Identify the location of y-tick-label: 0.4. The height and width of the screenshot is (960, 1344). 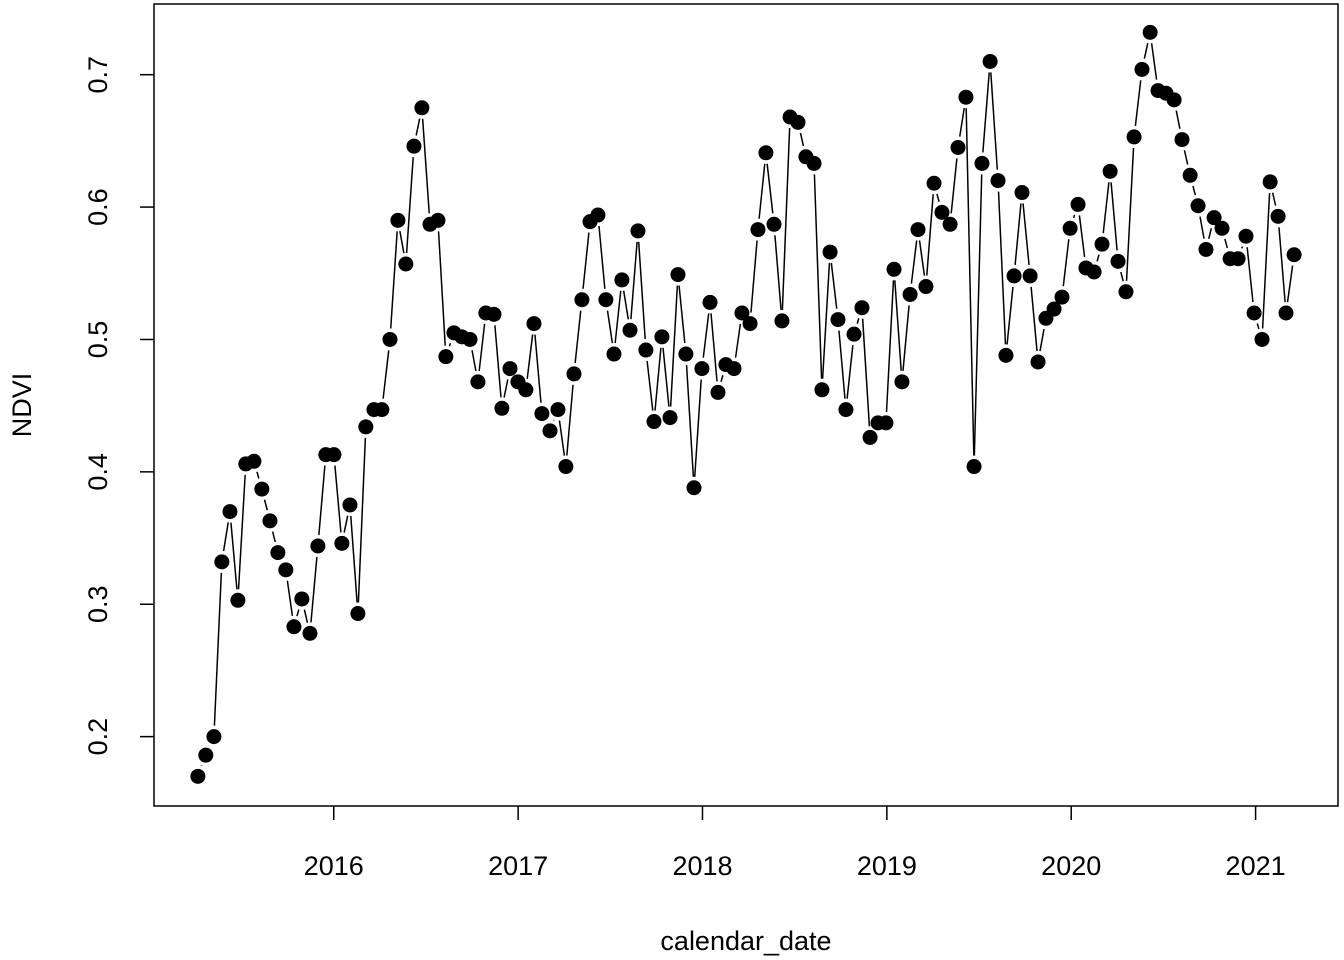
(98, 472).